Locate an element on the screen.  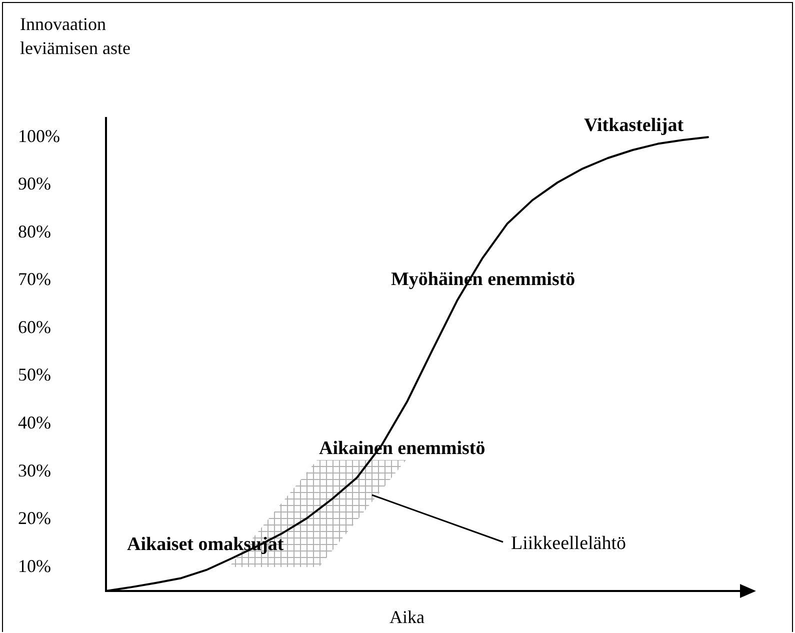
y-tick-label: 80% is located at coordinates (34, 231).